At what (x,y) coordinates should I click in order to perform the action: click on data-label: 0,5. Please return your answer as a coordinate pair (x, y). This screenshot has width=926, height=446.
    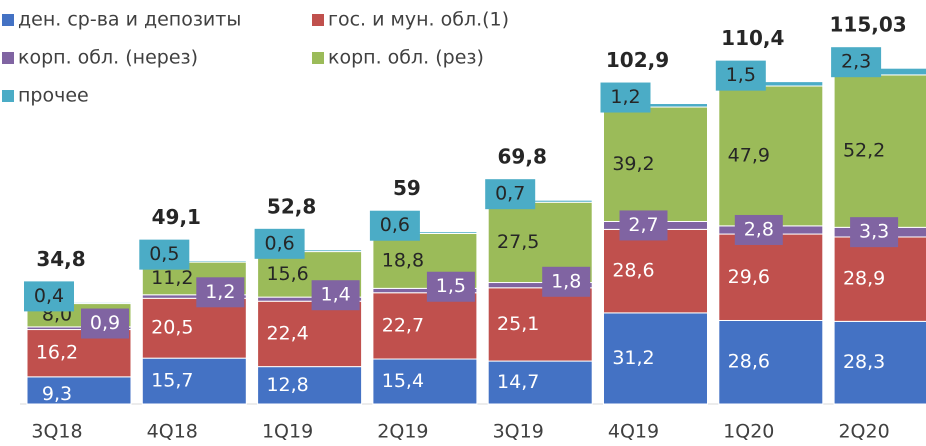
    Looking at the image, I should click on (164, 254).